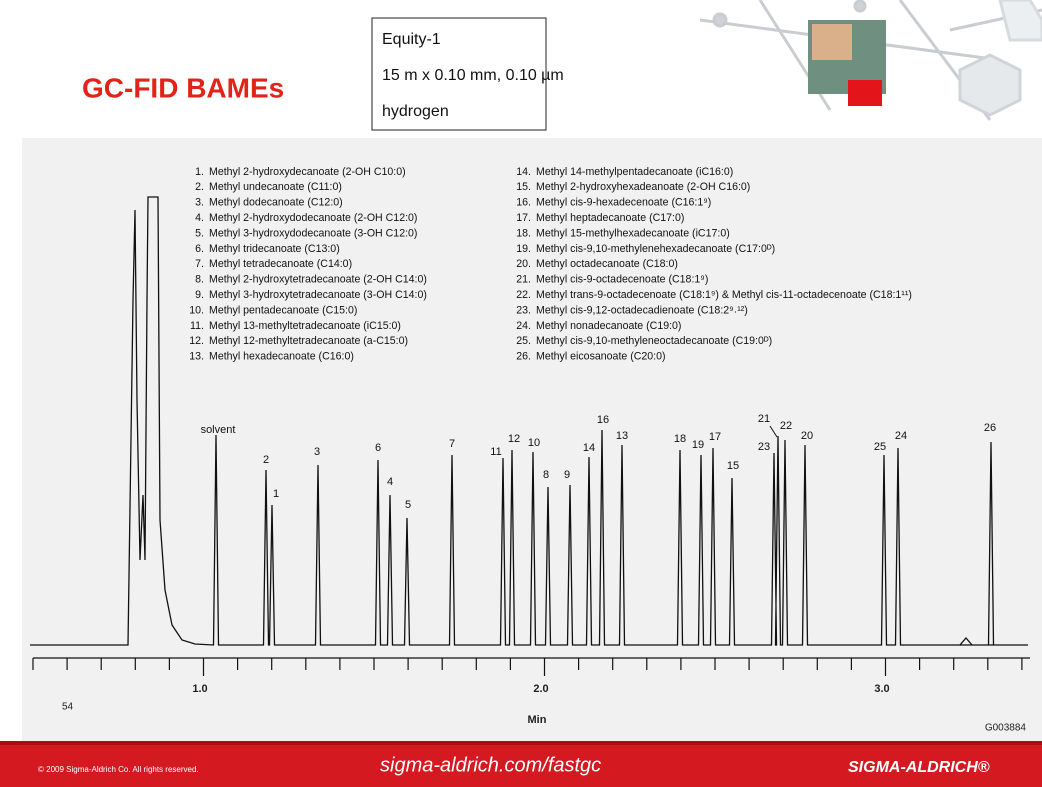  I want to click on axis-label: Min, so click(537, 720).